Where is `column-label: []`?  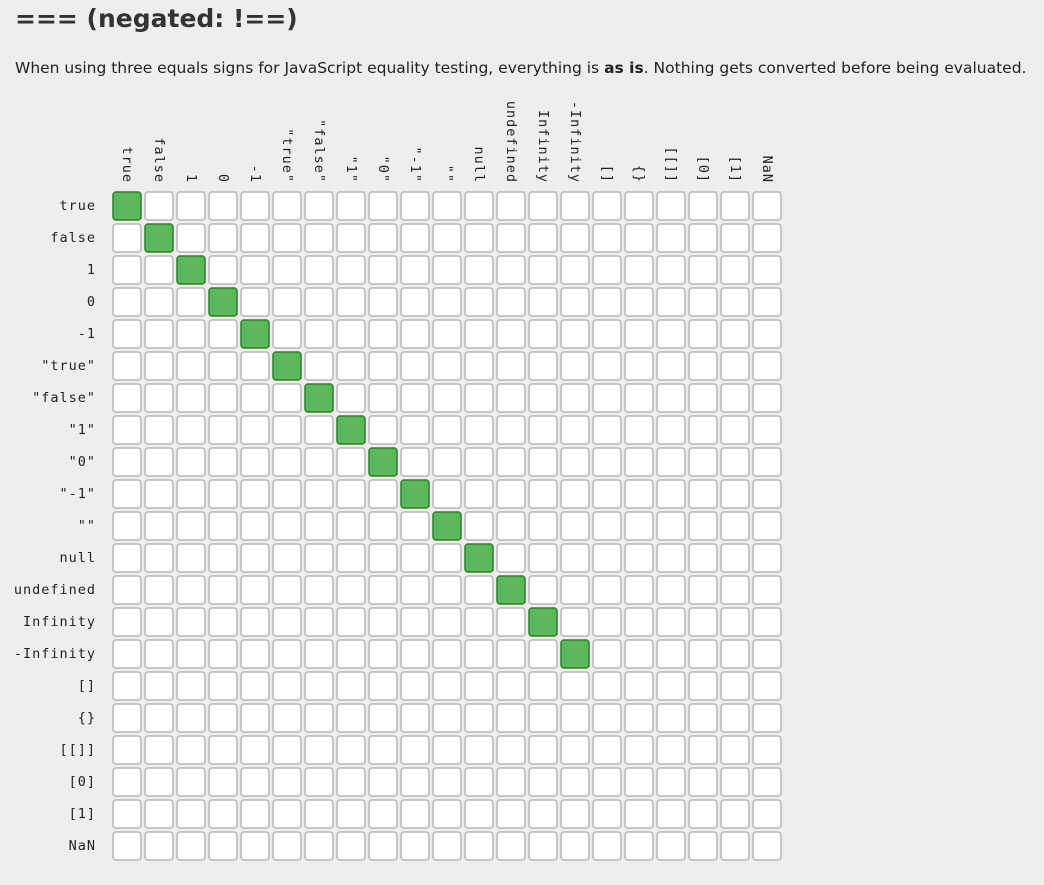 column-label: [] is located at coordinates (607, 174).